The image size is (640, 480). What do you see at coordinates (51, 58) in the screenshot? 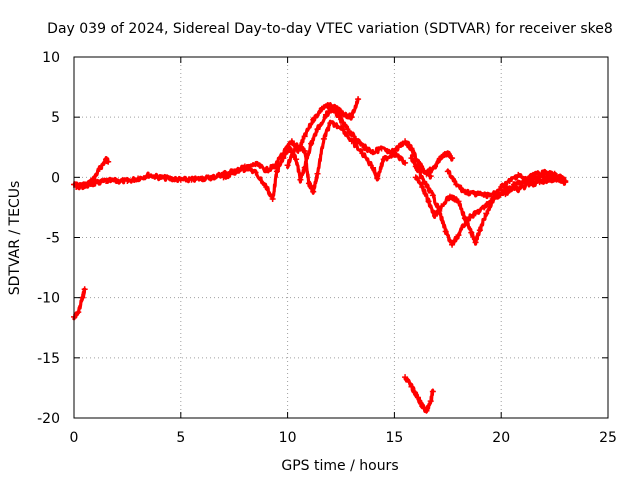
I see `y-tick-label: 10` at bounding box center [51, 58].